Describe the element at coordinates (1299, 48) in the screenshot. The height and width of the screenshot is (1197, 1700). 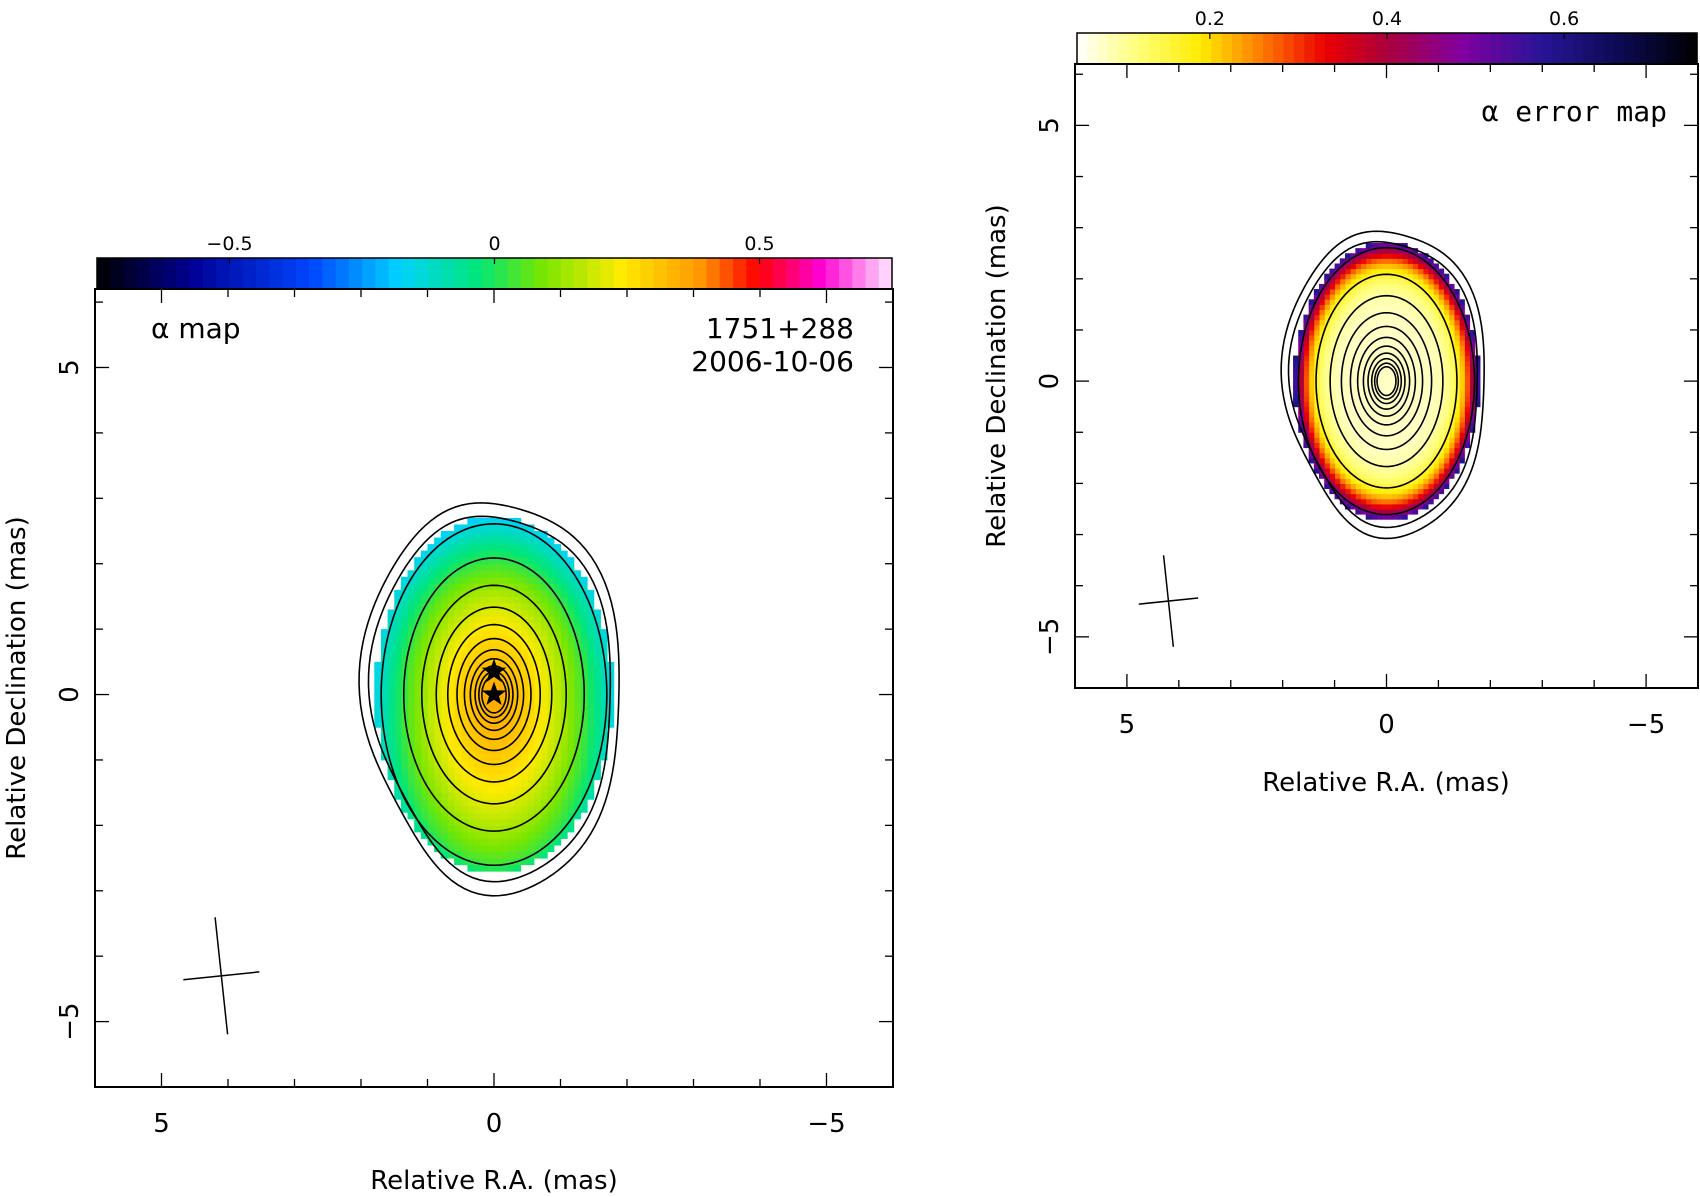
I see `colorbar-segment` at that location.